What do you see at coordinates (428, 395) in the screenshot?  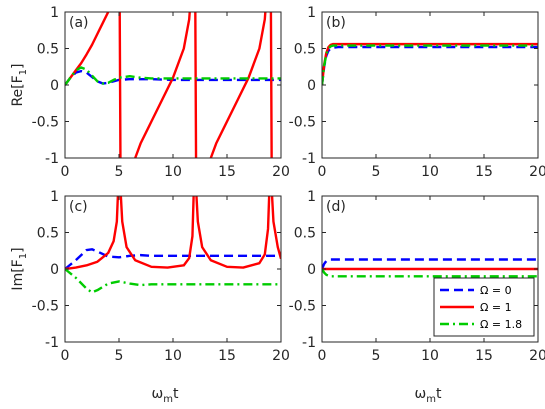 I see `xlabel-right: ωmt` at bounding box center [428, 395].